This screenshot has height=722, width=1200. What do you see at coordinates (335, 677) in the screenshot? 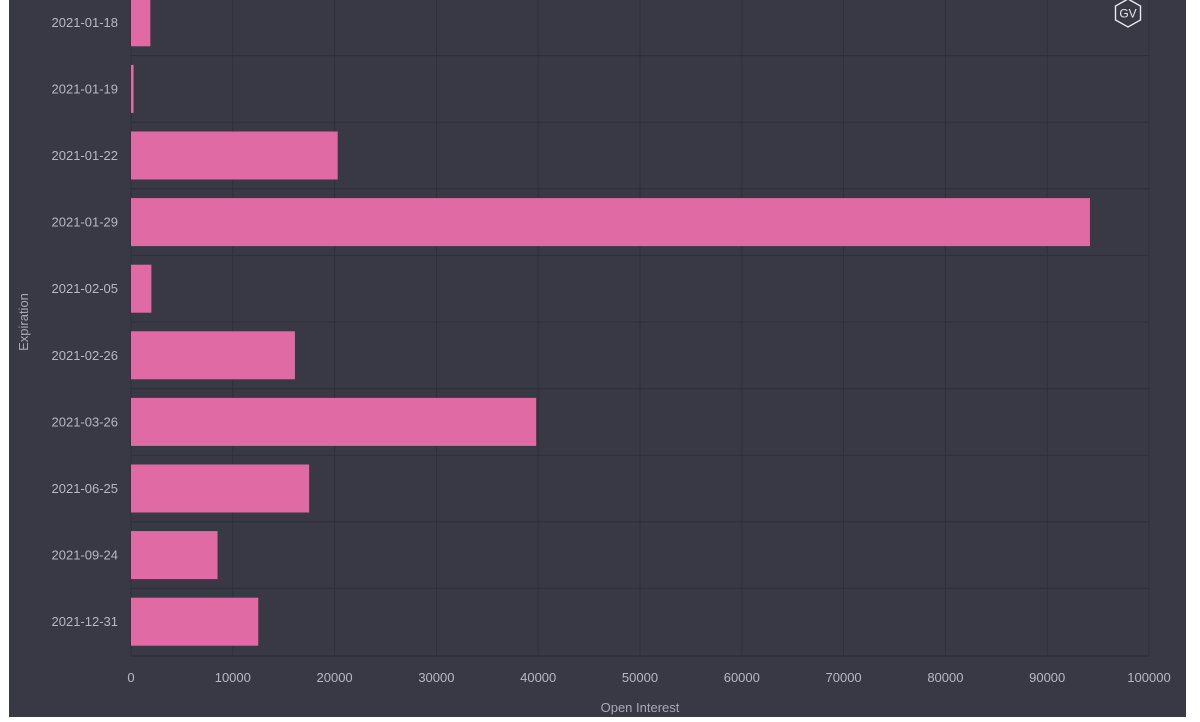
I see `x-tick-label: 20000` at bounding box center [335, 677].